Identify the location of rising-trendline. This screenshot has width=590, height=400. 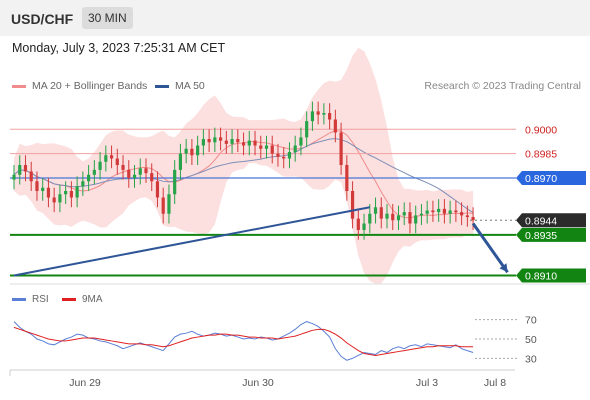
(191, 241).